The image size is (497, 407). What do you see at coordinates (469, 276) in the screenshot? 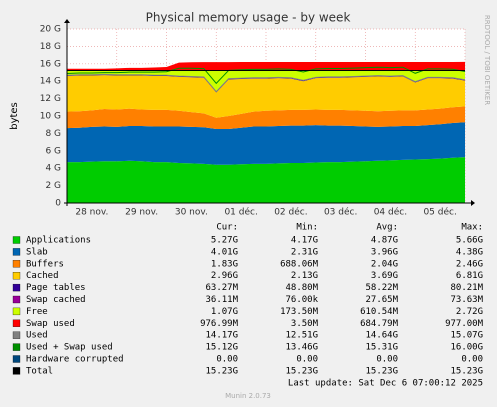
I see `legend-stat: 6.81G` at bounding box center [469, 276].